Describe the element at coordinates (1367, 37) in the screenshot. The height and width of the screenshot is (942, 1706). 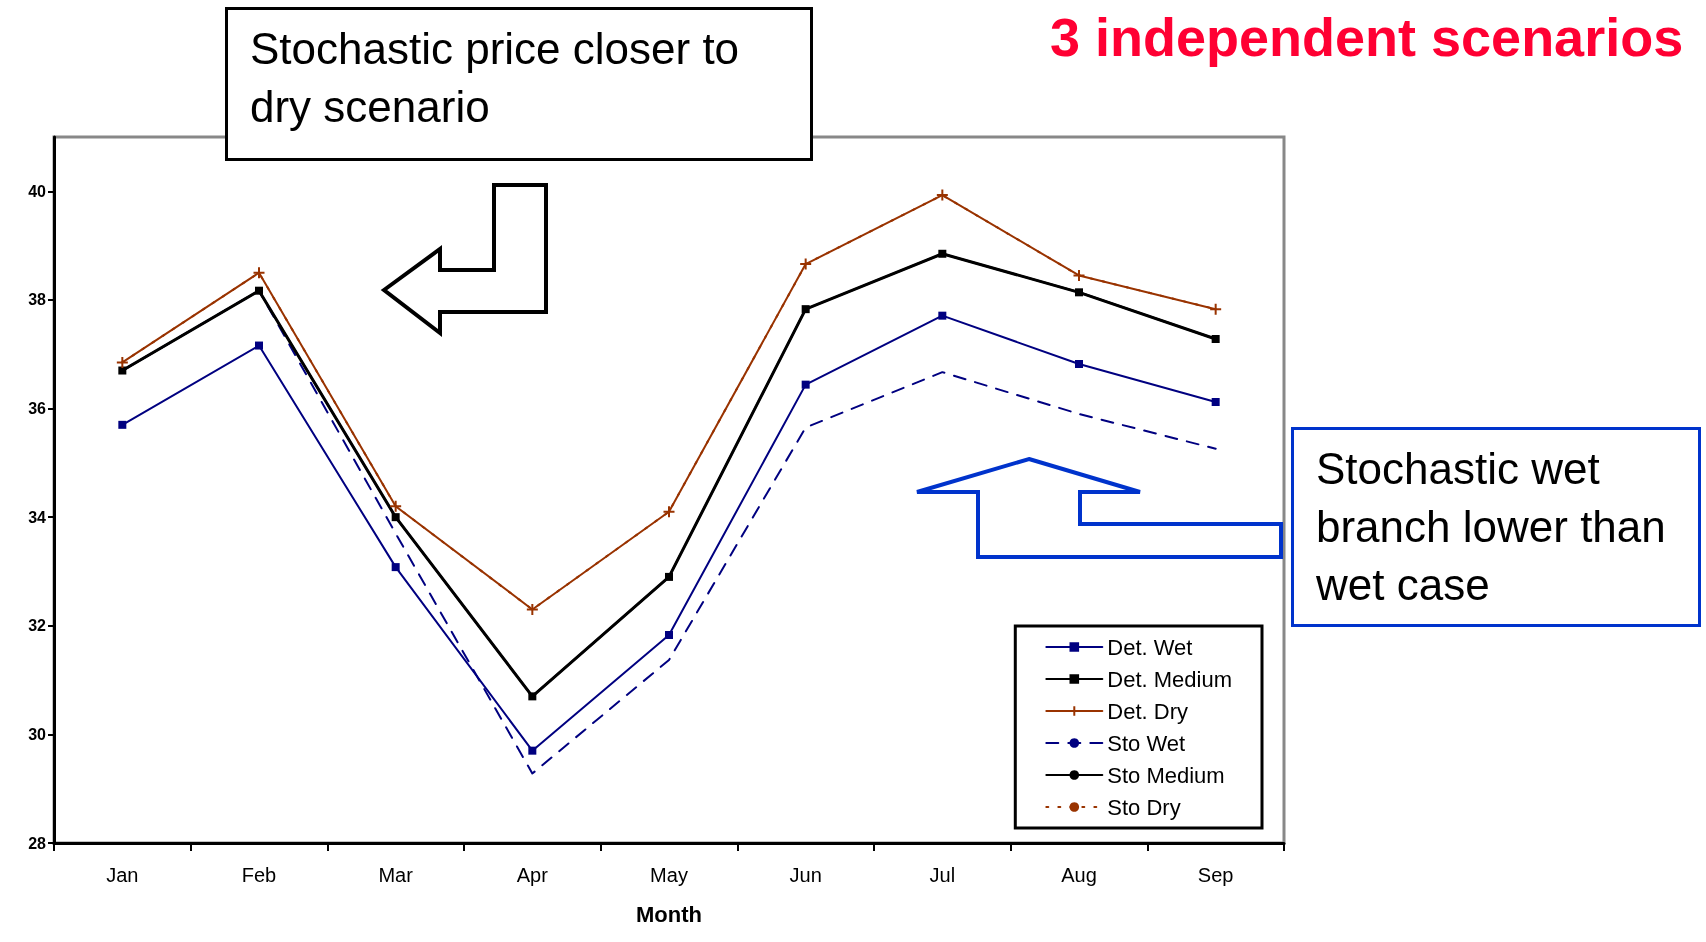
I see `chart-title: 3 independent scenarios` at that location.